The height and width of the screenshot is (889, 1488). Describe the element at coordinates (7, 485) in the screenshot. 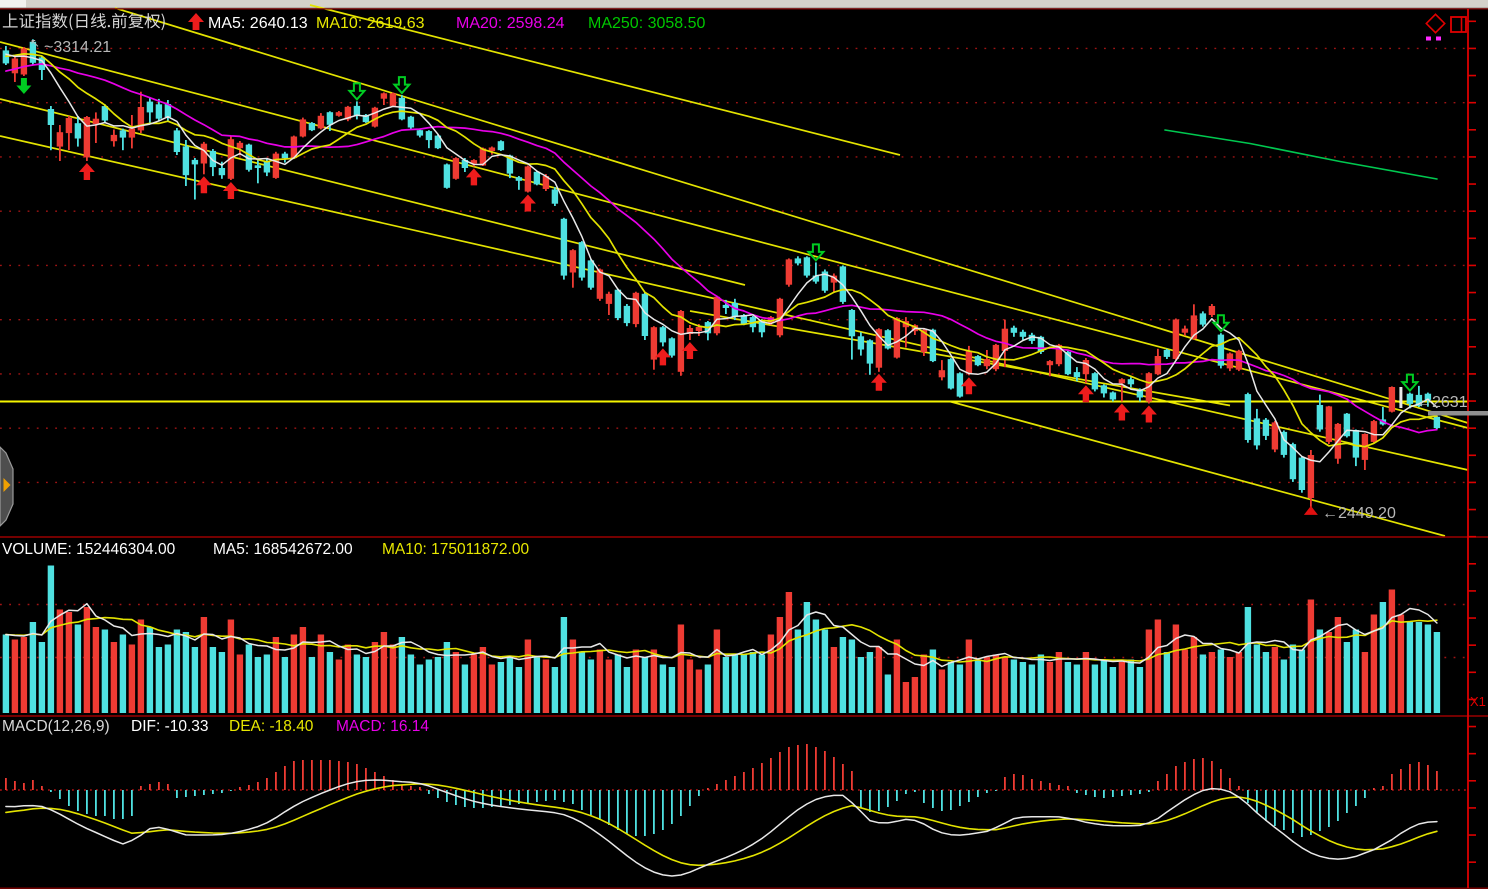

I see `drawer-expand-icon` at that location.